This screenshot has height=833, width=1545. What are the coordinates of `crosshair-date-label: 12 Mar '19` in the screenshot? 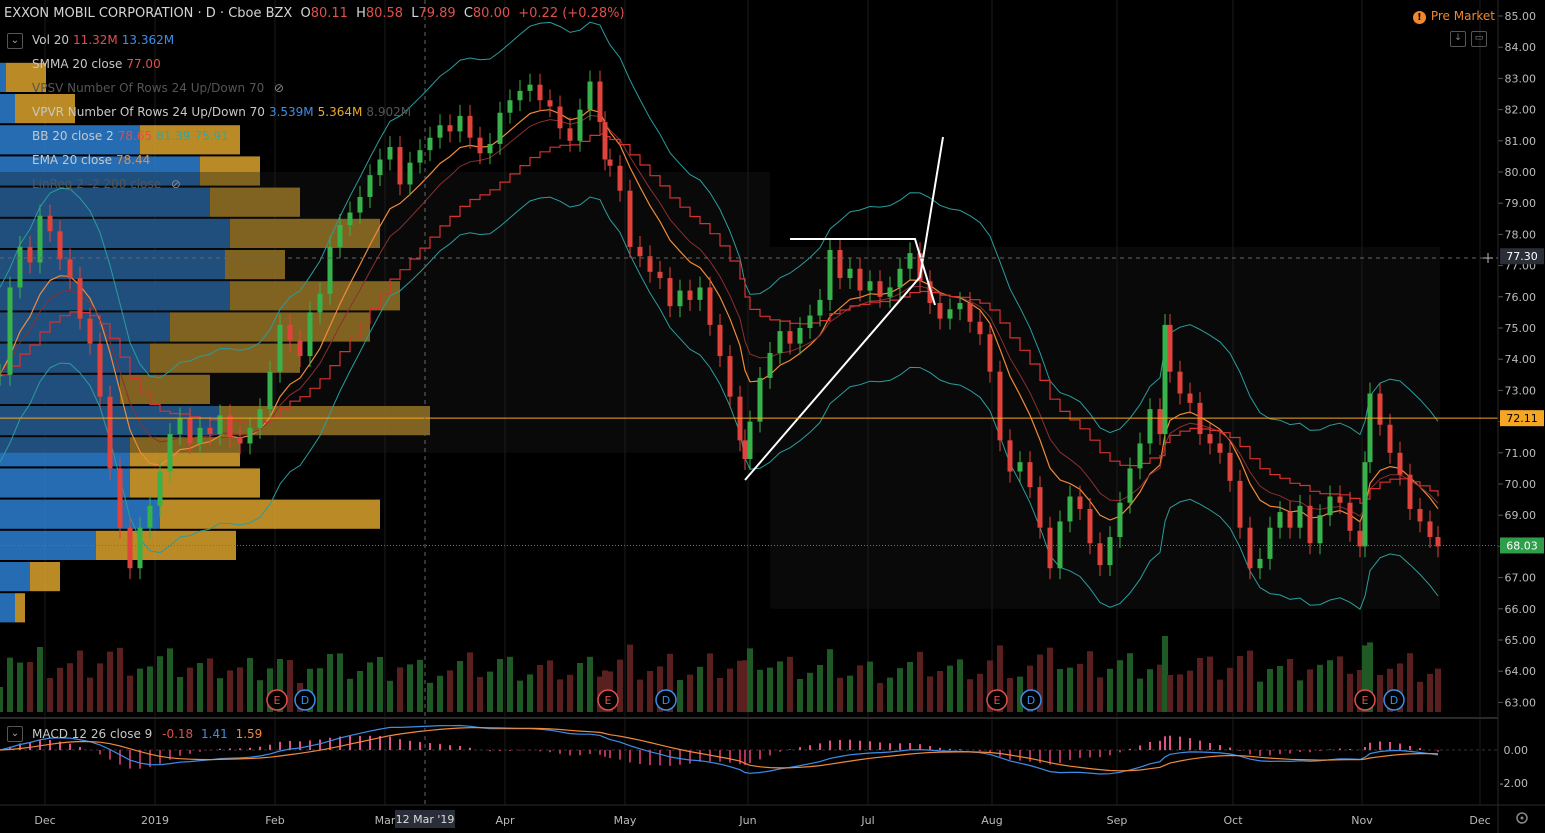 It's located at (425, 819).